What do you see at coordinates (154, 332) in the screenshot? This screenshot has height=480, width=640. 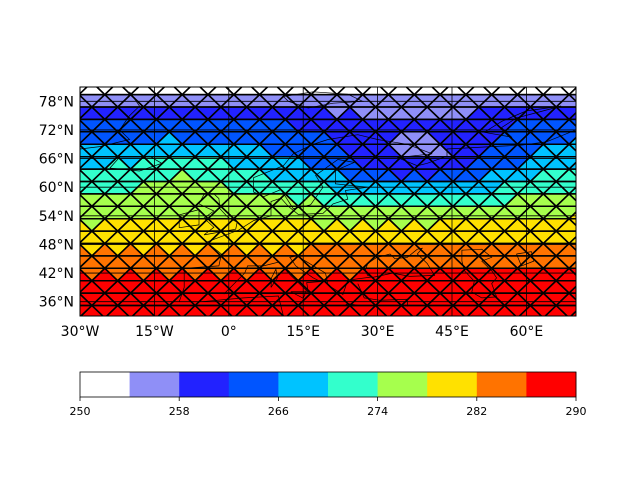 I see `x-tick-label: 15°W` at bounding box center [154, 332].